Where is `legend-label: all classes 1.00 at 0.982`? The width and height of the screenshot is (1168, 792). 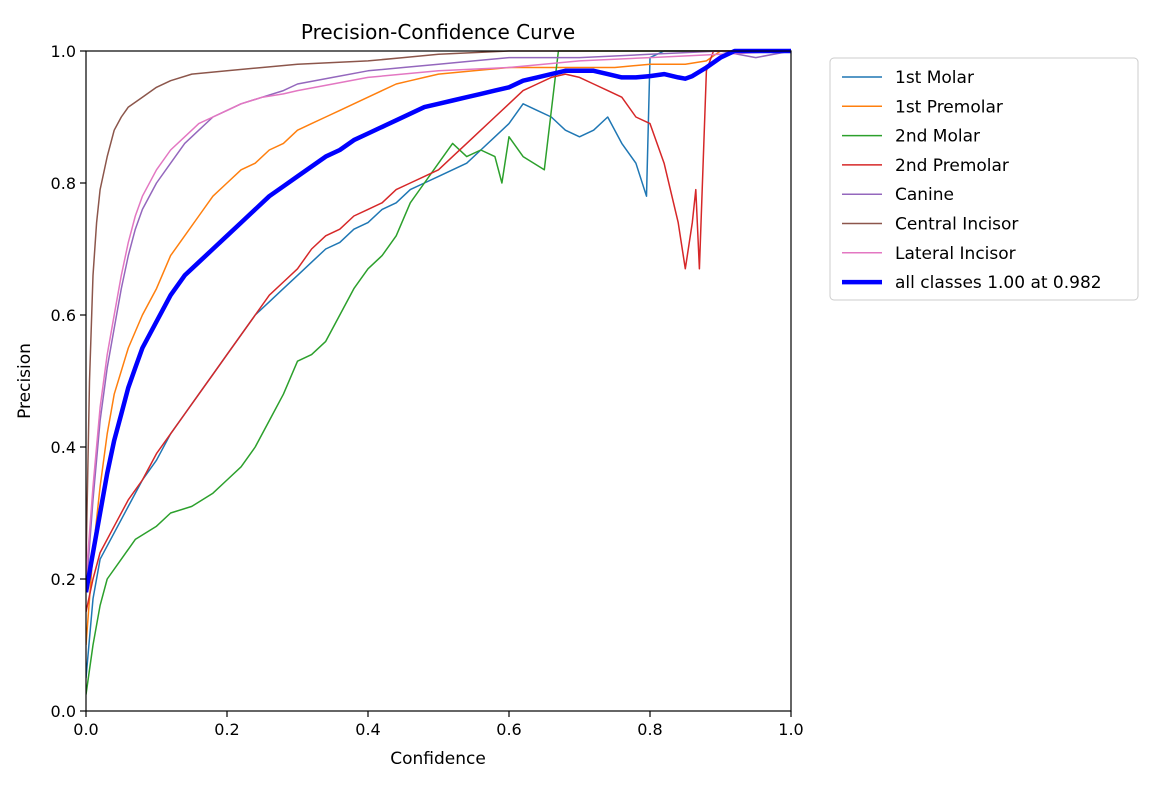 legend-label: all classes 1.00 at 0.982 is located at coordinates (998, 283).